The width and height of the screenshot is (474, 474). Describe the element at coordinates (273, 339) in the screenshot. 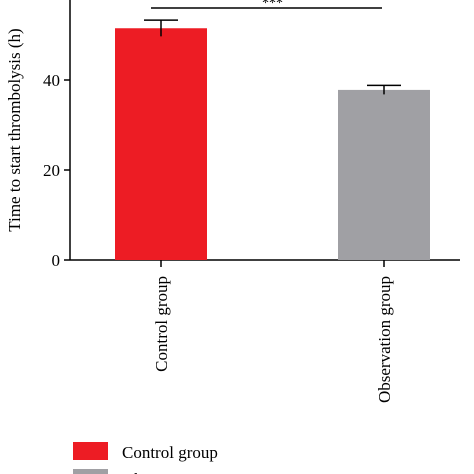

I see `category-labels: Control group Observation group` at that location.